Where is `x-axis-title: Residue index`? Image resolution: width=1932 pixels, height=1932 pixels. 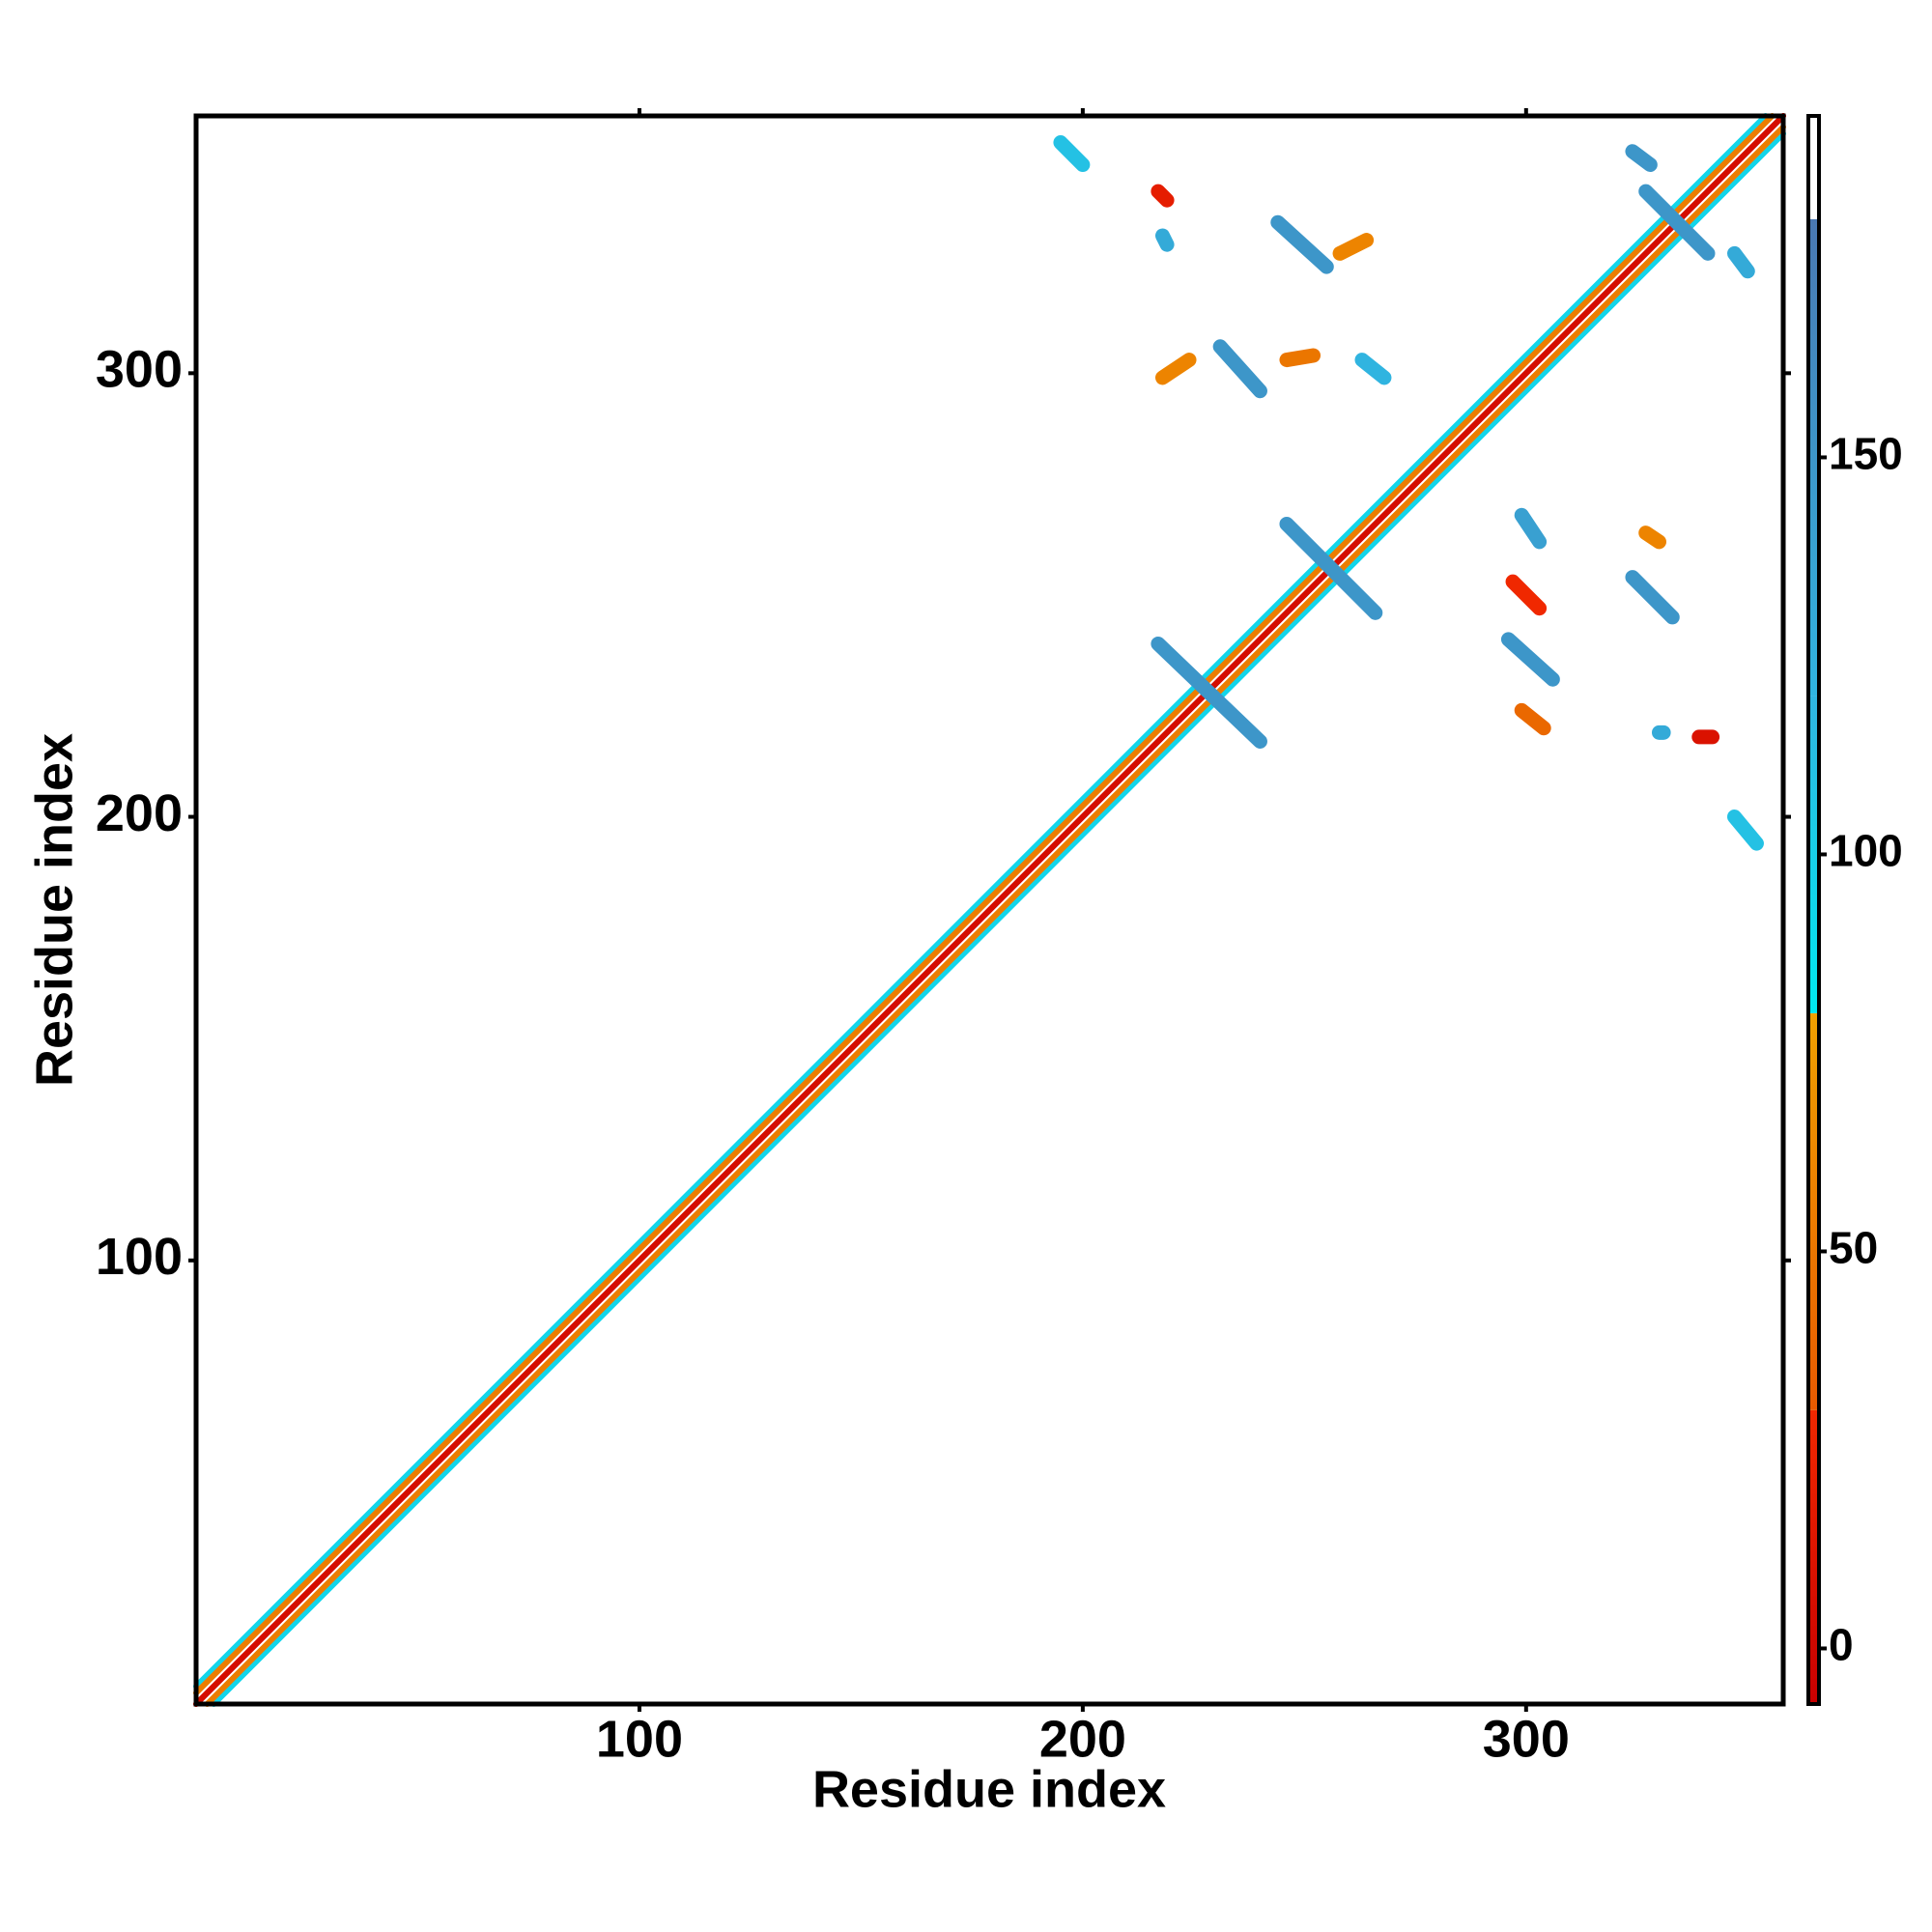 x-axis-title: Residue index is located at coordinates (989, 1789).